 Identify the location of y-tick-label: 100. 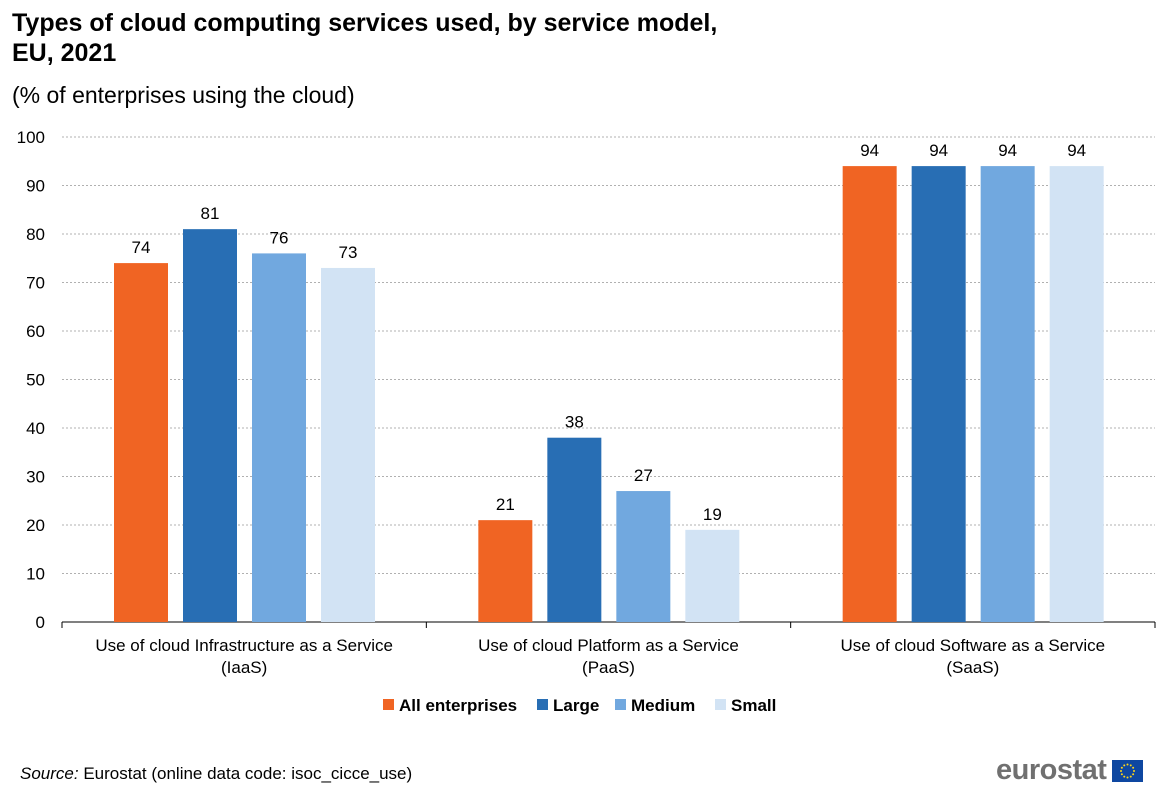
(31, 137).